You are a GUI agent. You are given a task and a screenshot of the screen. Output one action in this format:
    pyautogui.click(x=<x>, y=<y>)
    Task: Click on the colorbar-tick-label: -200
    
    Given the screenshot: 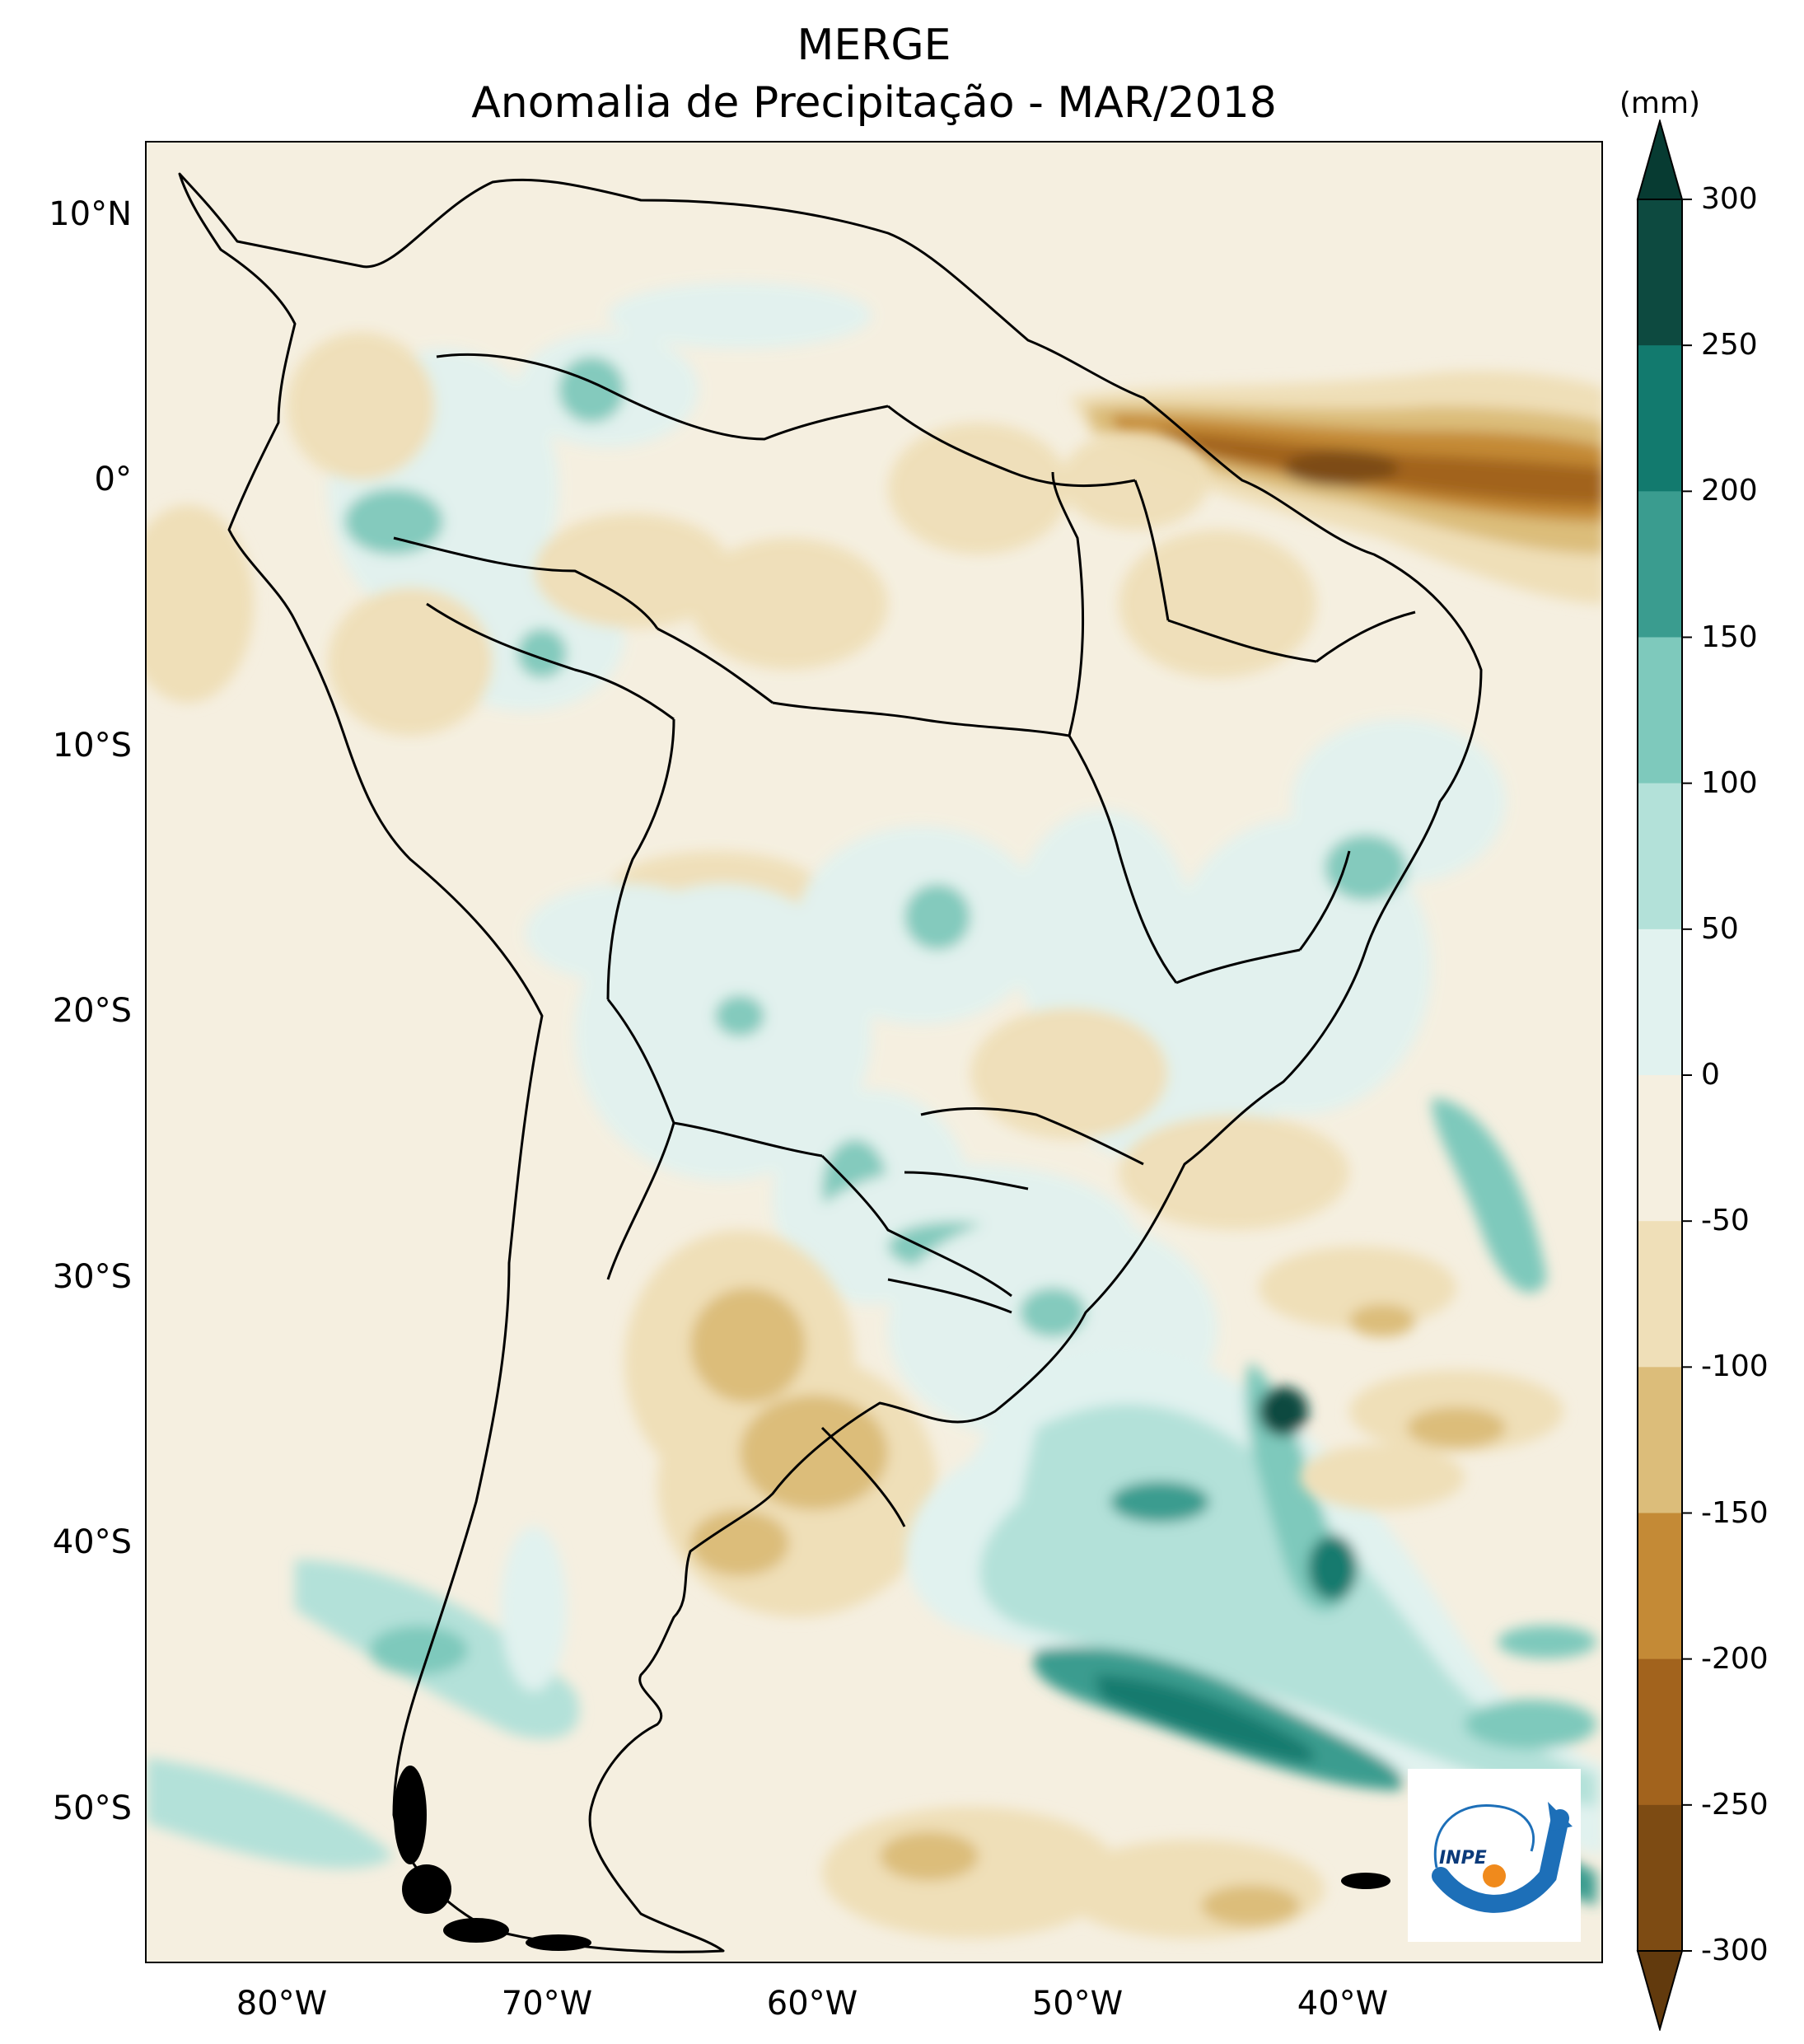 What is the action you would take?
    pyautogui.click(x=1735, y=1658)
    